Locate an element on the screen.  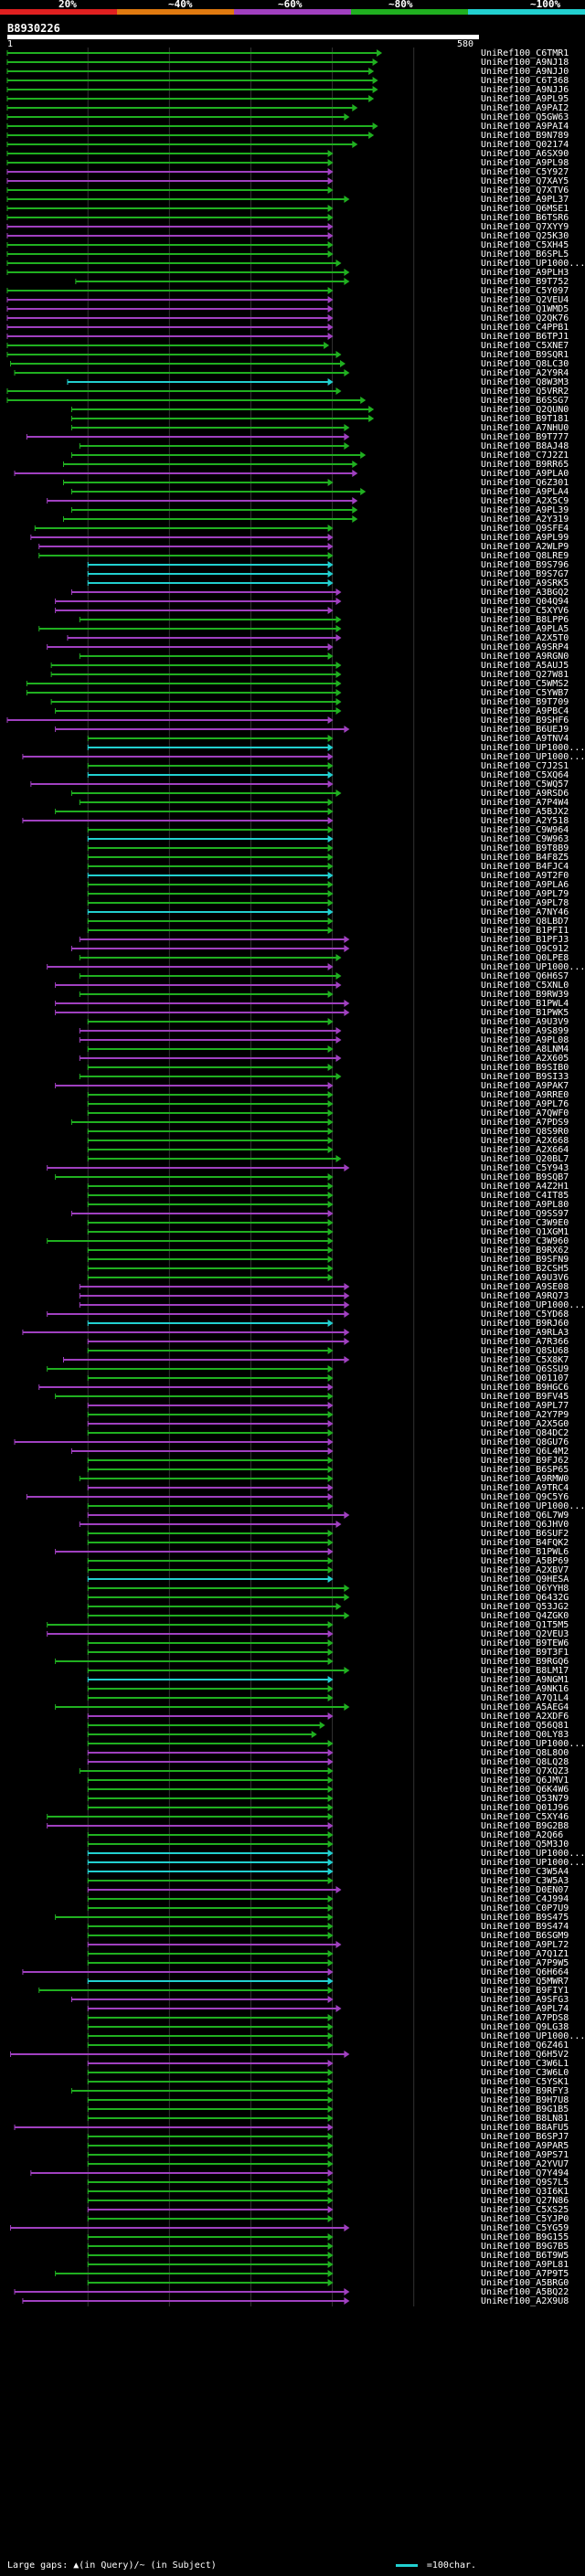
hit-label: UniRef100_Q56Q81 is located at coordinates (525, 1726).